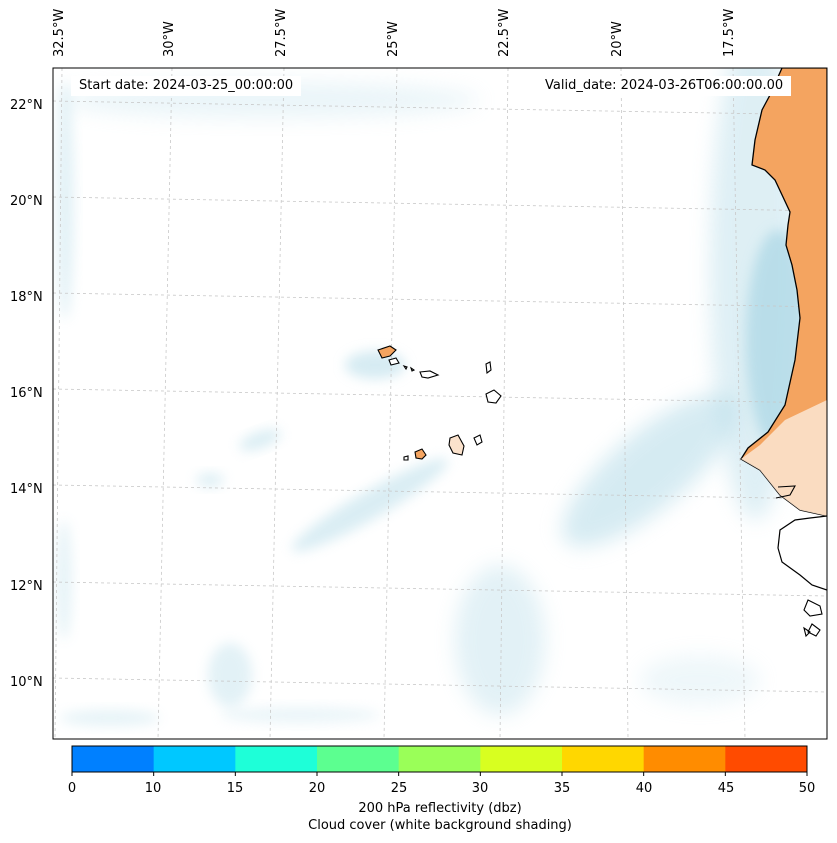 The image size is (837, 843). Describe the element at coordinates (26, 105) in the screenshot. I see `lat-label-22n: 22°N` at that location.